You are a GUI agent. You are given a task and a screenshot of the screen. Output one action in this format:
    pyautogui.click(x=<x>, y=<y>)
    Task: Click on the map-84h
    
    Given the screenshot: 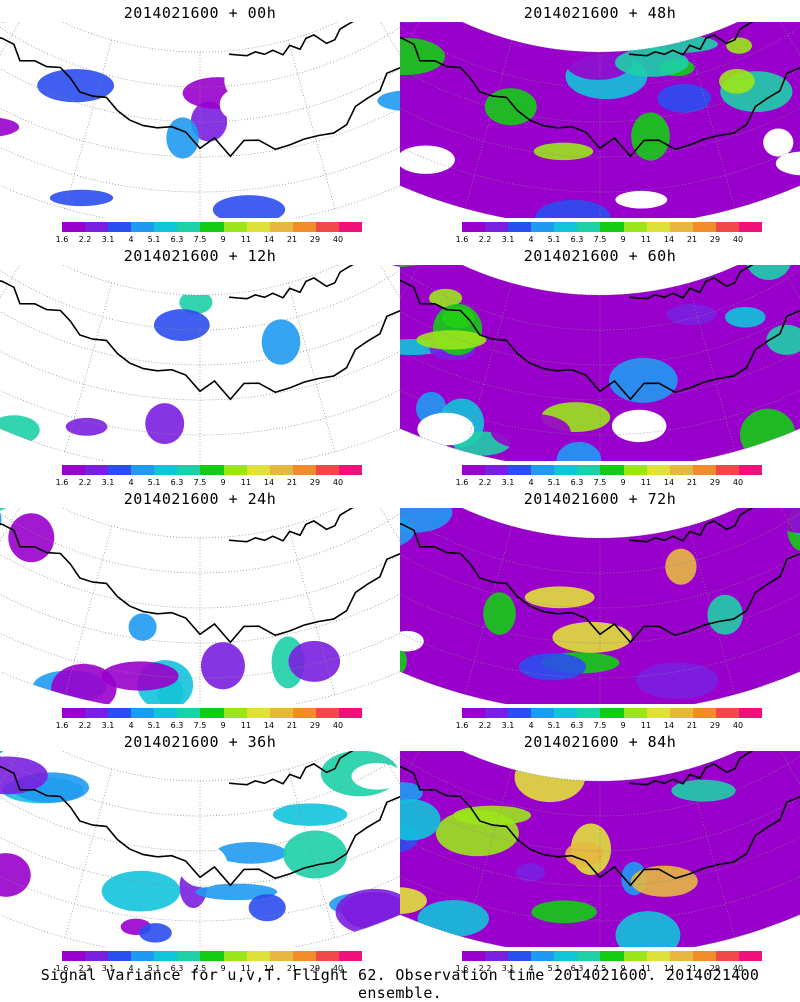 What is the action you would take?
    pyautogui.click(x=600, y=849)
    